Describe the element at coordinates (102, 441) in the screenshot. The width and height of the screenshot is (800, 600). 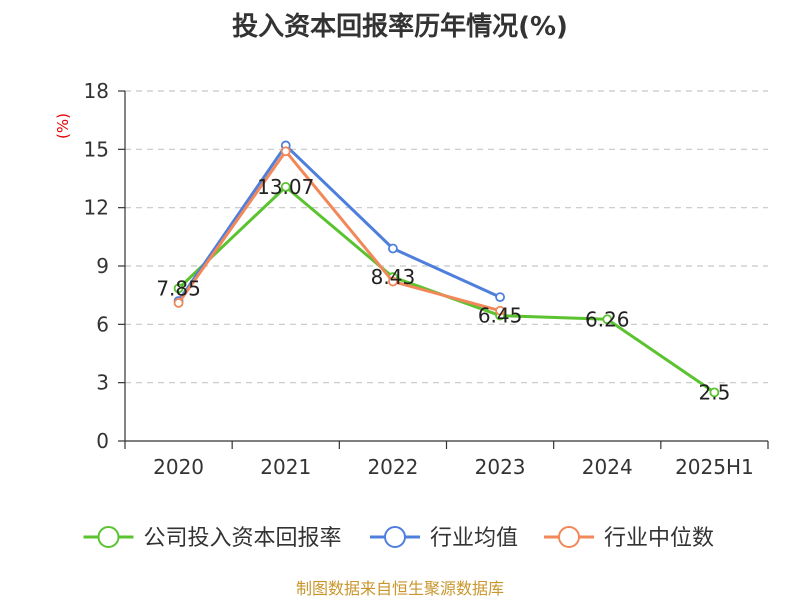
I see `y-tick-label: 0` at that location.